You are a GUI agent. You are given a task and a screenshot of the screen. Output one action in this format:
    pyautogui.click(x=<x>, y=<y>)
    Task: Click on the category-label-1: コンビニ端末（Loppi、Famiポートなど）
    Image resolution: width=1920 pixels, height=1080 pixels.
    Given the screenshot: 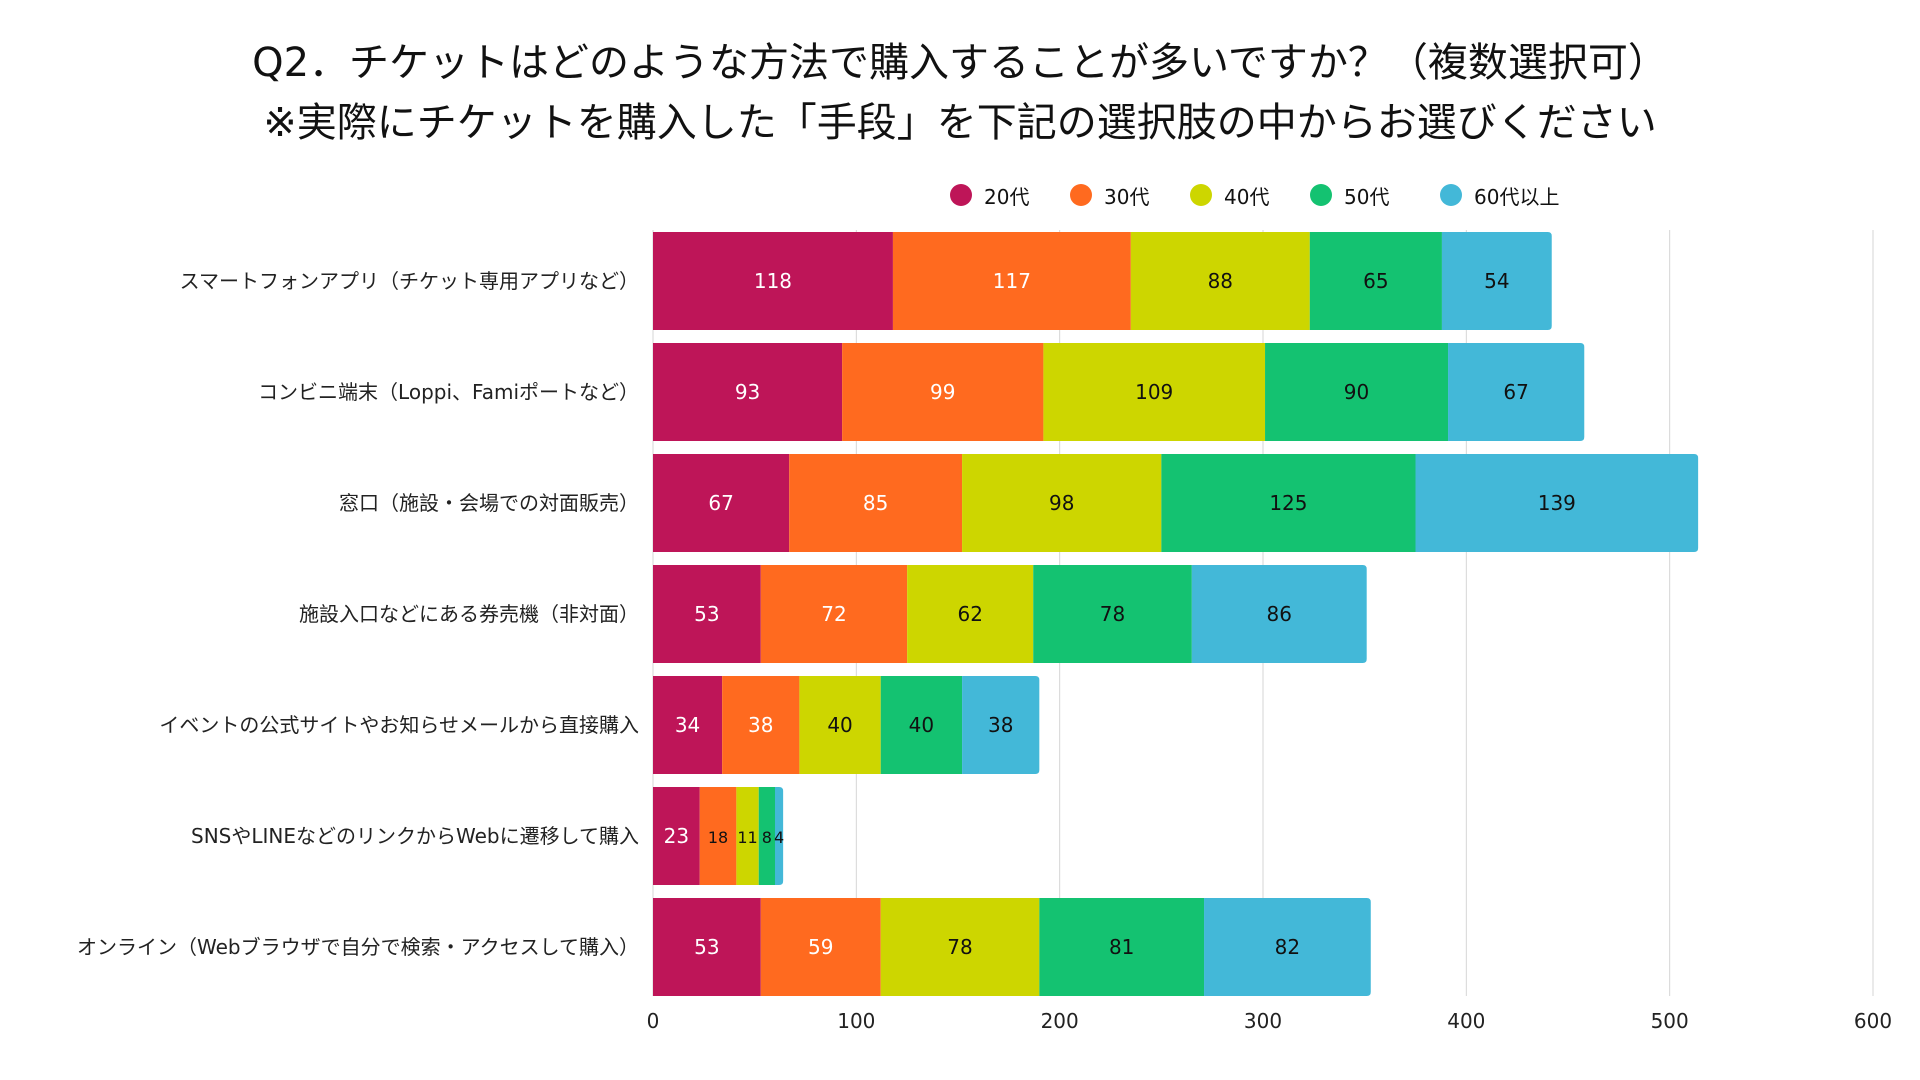 What is the action you would take?
    pyautogui.click(x=448, y=392)
    